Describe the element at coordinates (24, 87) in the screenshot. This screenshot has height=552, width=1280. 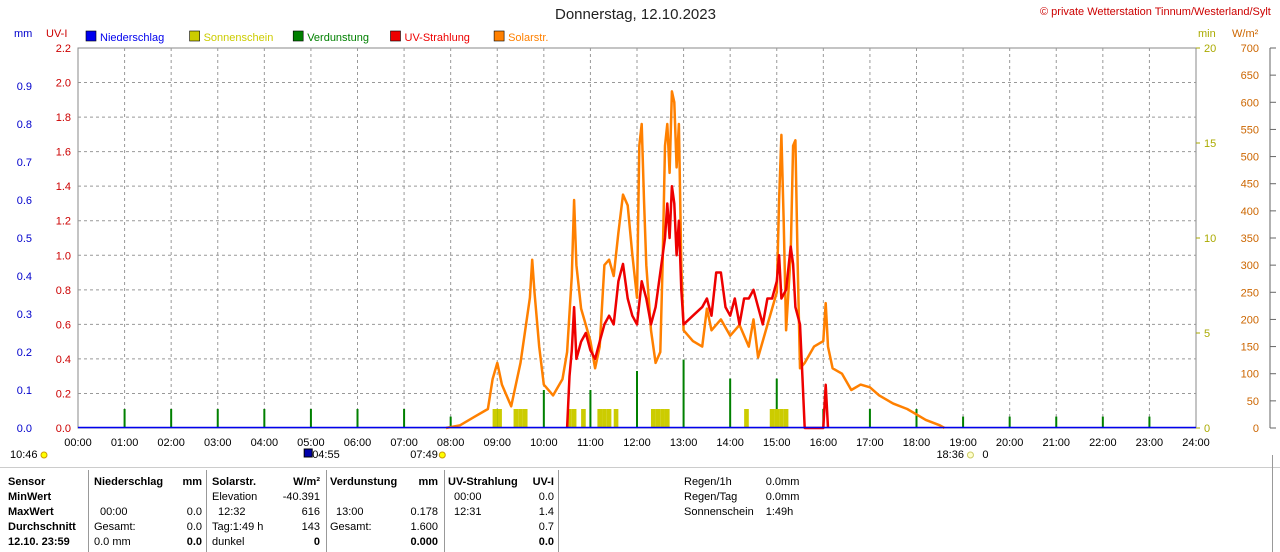
I see `mm-tick-label: 0.9` at that location.